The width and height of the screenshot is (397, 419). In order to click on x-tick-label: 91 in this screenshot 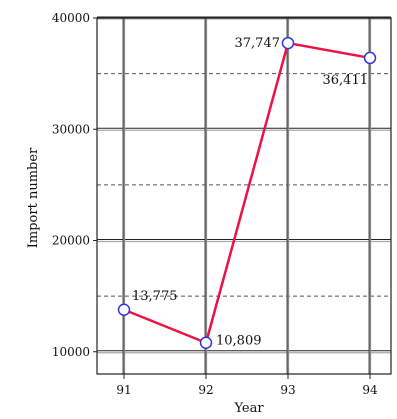, I will do `click(123, 390)`.